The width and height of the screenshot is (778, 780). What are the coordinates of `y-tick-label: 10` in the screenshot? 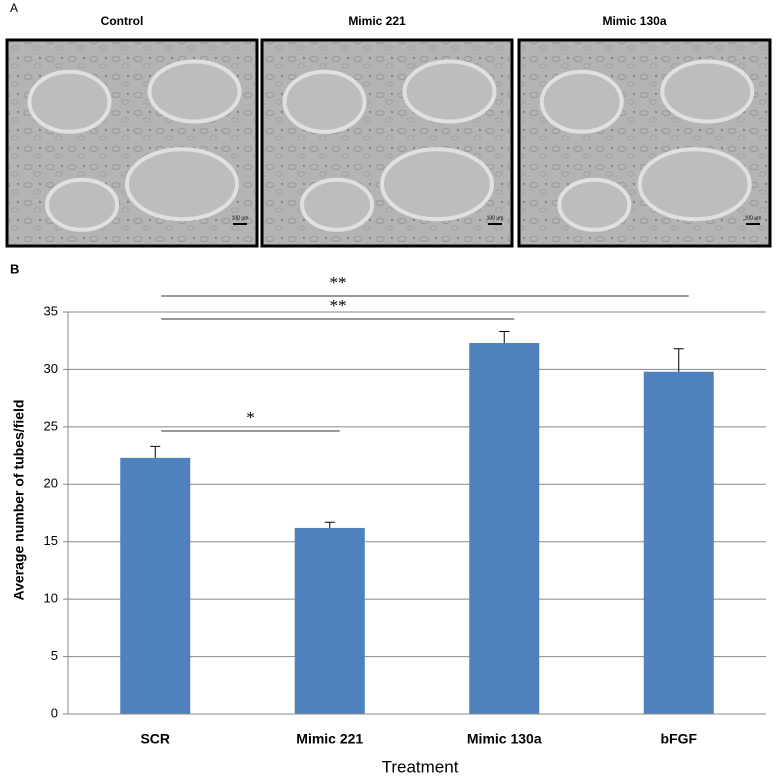 It's located at (51, 598).